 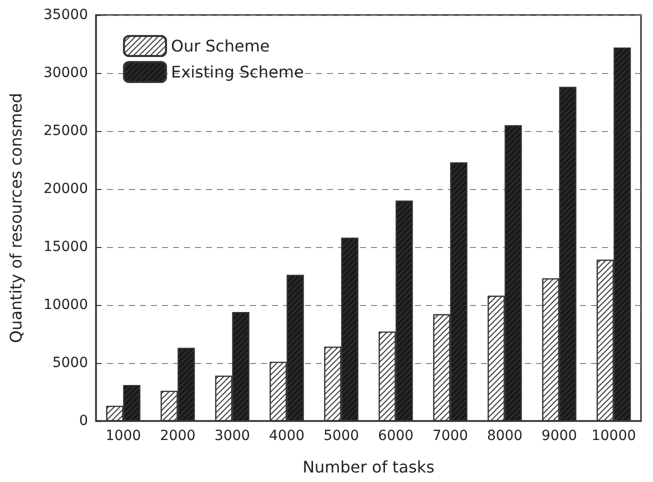 I want to click on legend-label: Our Scheme, so click(x=220, y=46).